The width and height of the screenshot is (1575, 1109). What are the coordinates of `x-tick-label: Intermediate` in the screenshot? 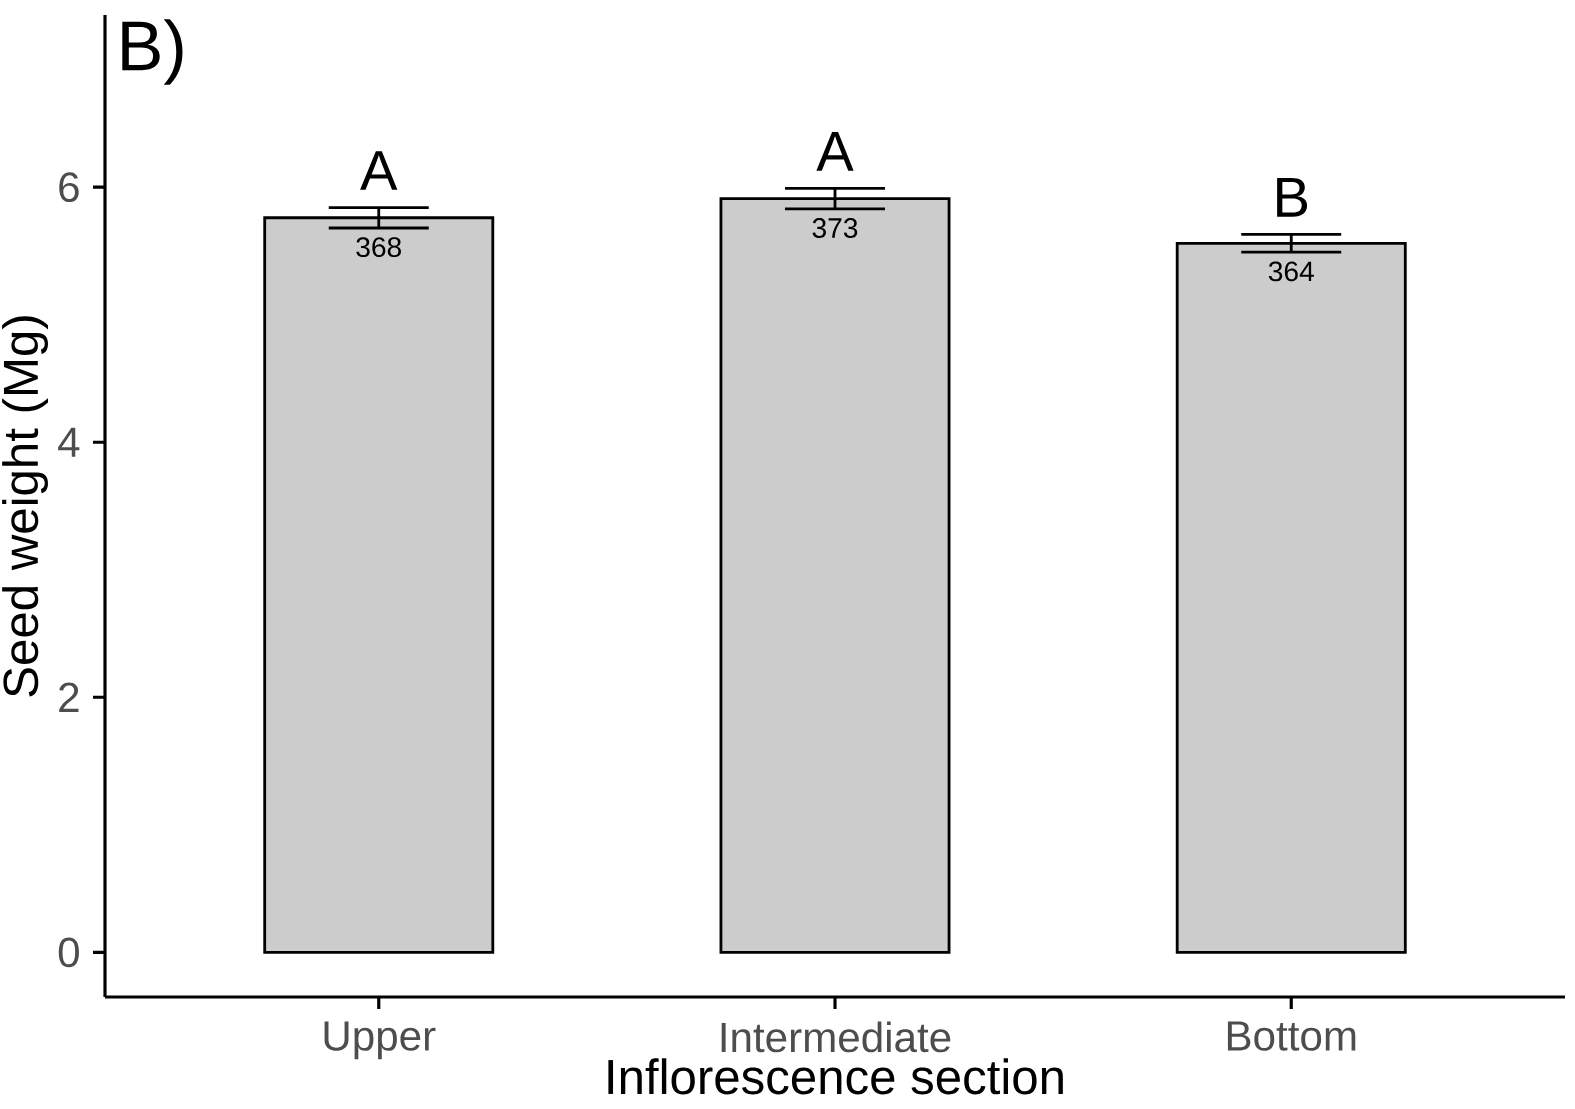 It's located at (836, 1037).